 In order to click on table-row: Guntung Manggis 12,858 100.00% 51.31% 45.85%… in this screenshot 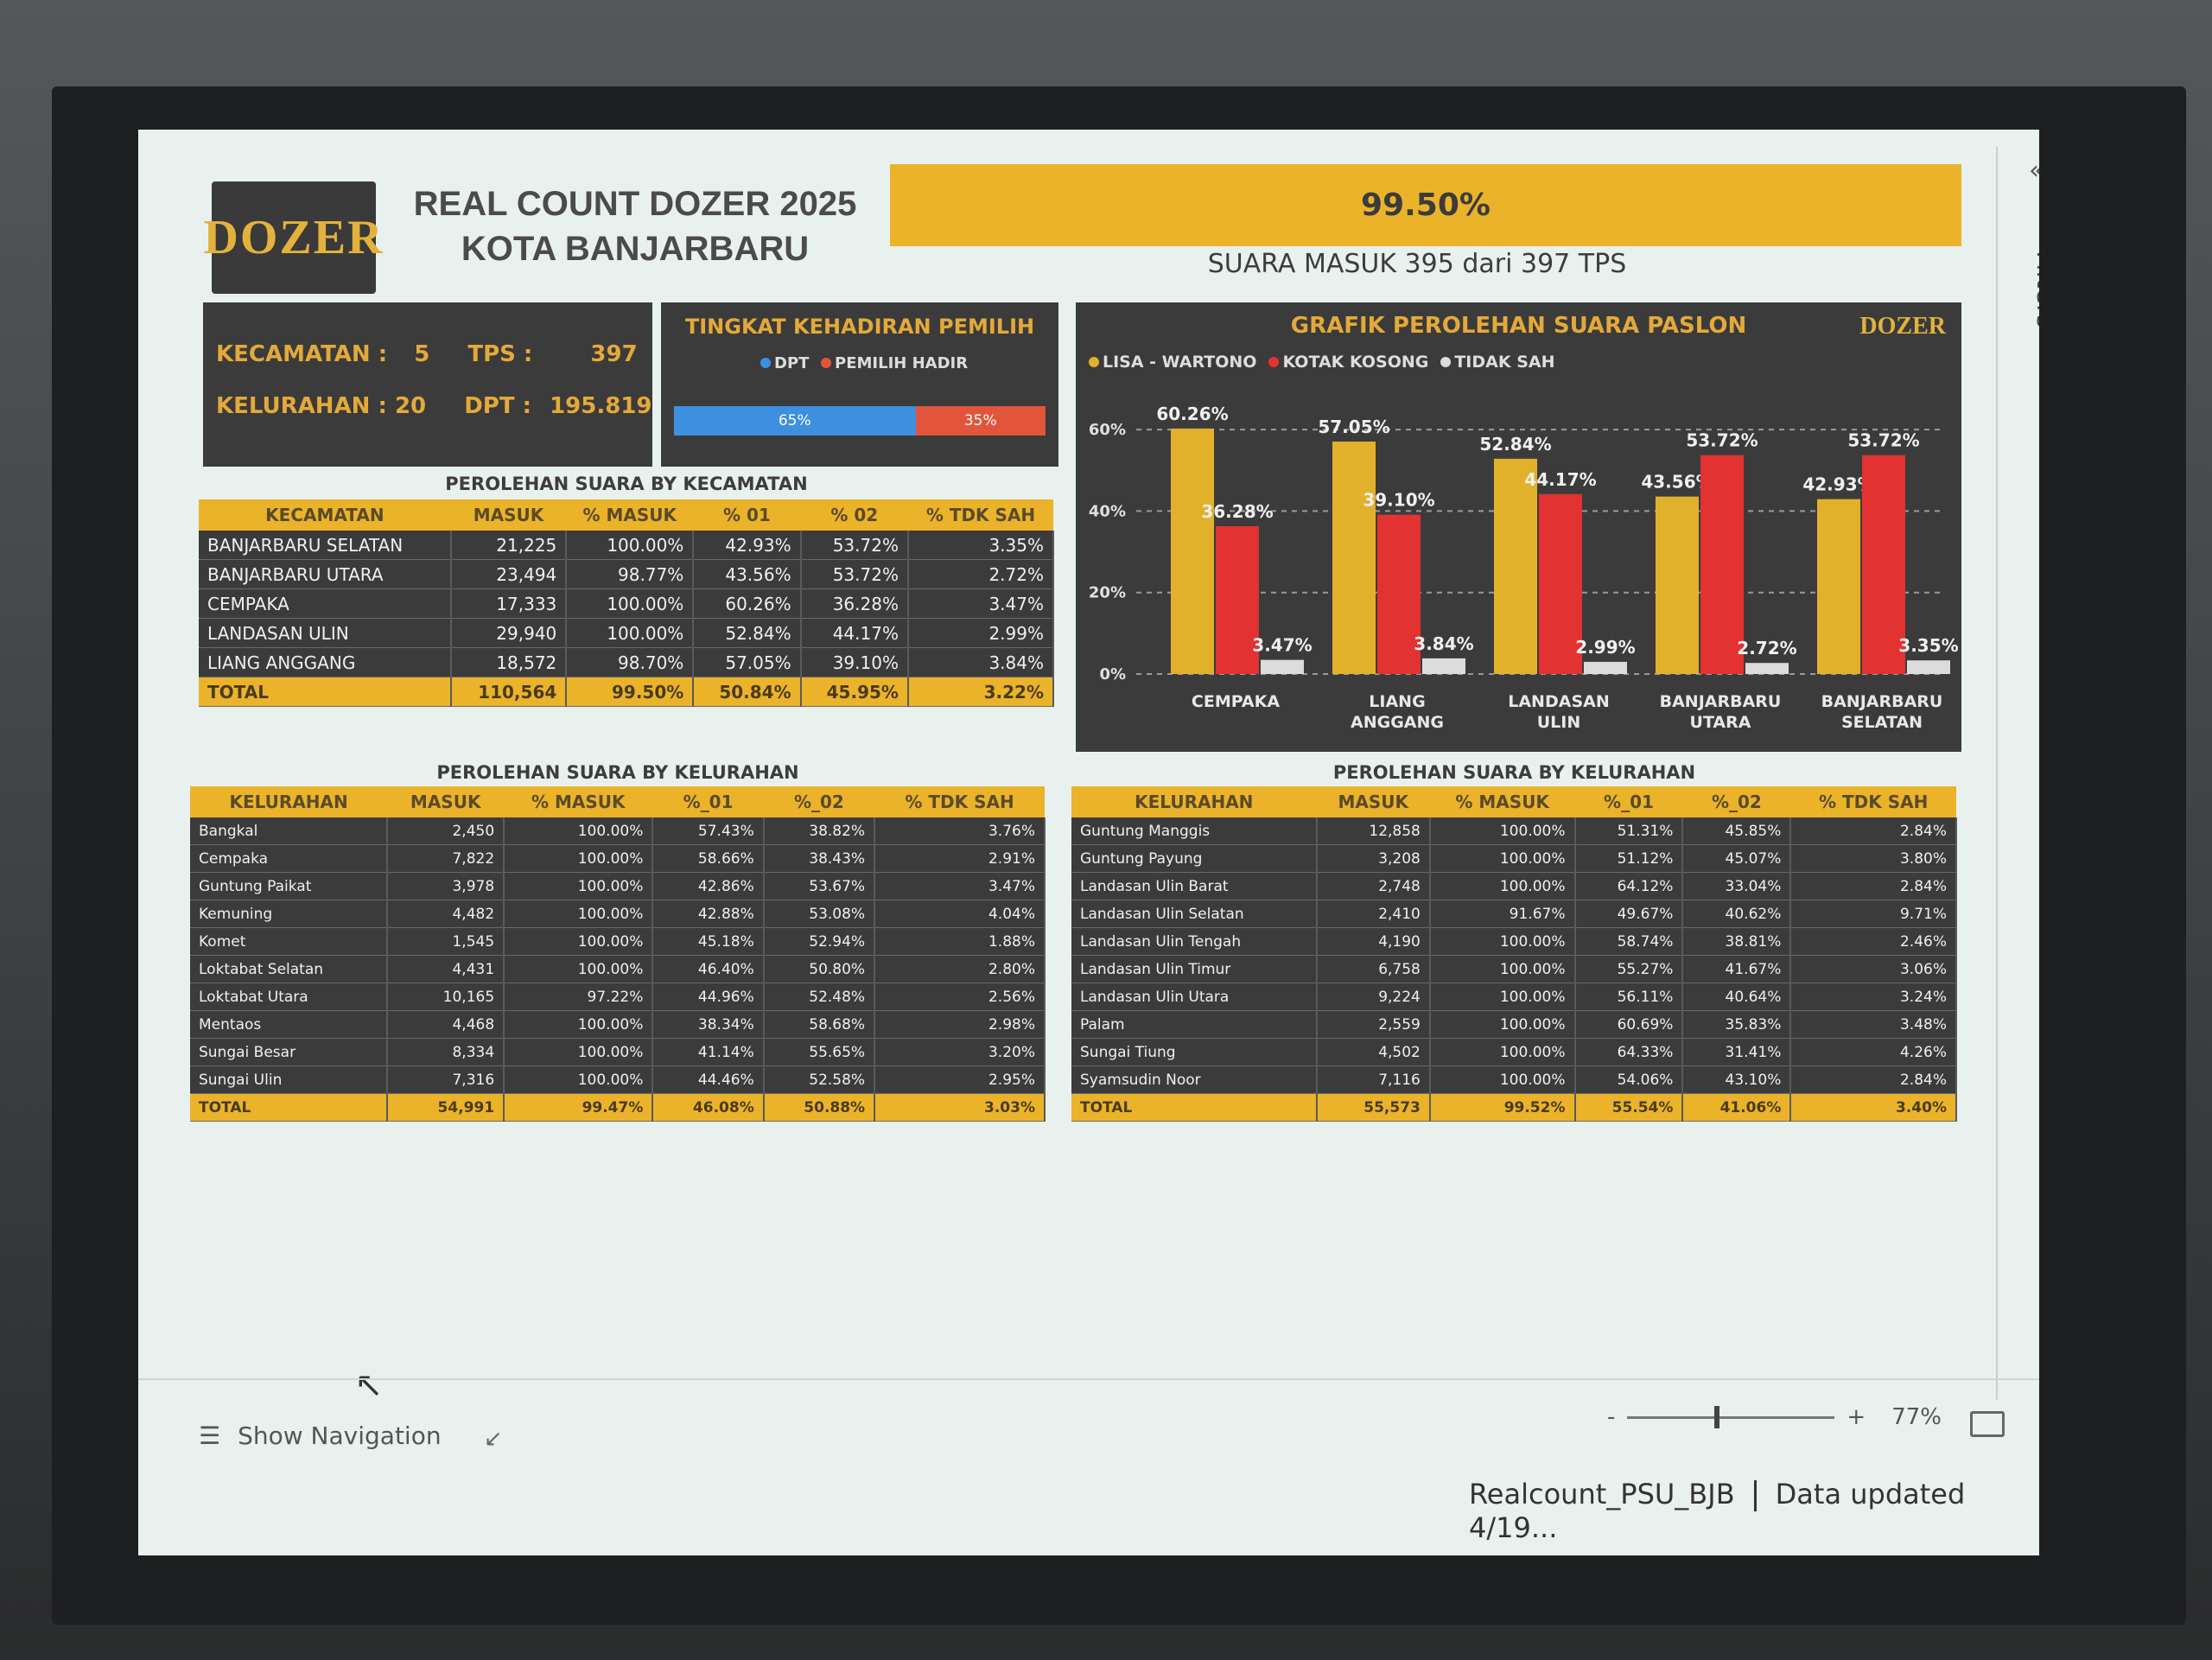, I will do `click(1514, 831)`.